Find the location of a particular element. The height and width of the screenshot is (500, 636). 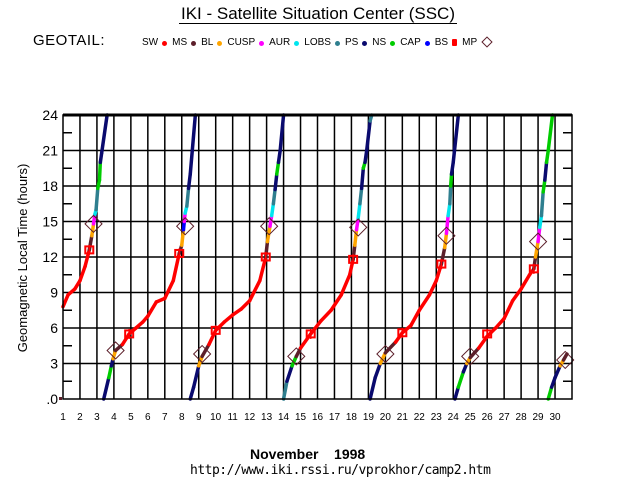

legend-label: MP is located at coordinates (470, 42).